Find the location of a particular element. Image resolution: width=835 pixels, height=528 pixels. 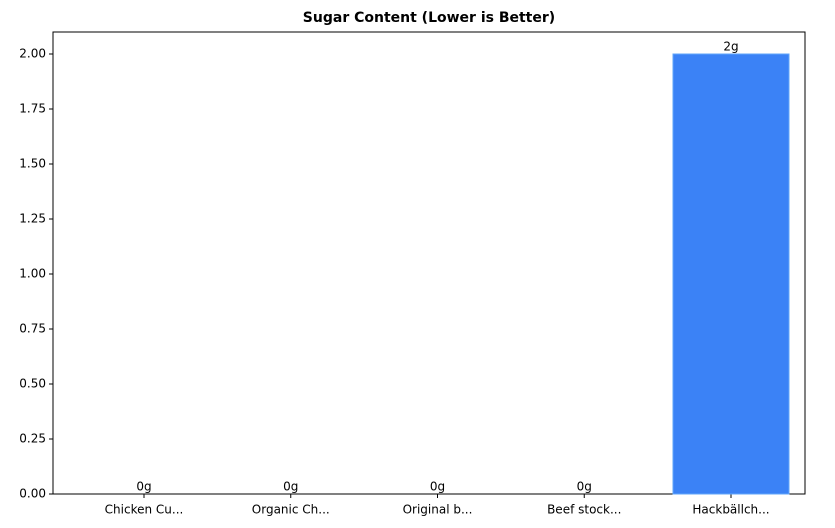

y-tick-label: 0.75 is located at coordinates (32, 329).